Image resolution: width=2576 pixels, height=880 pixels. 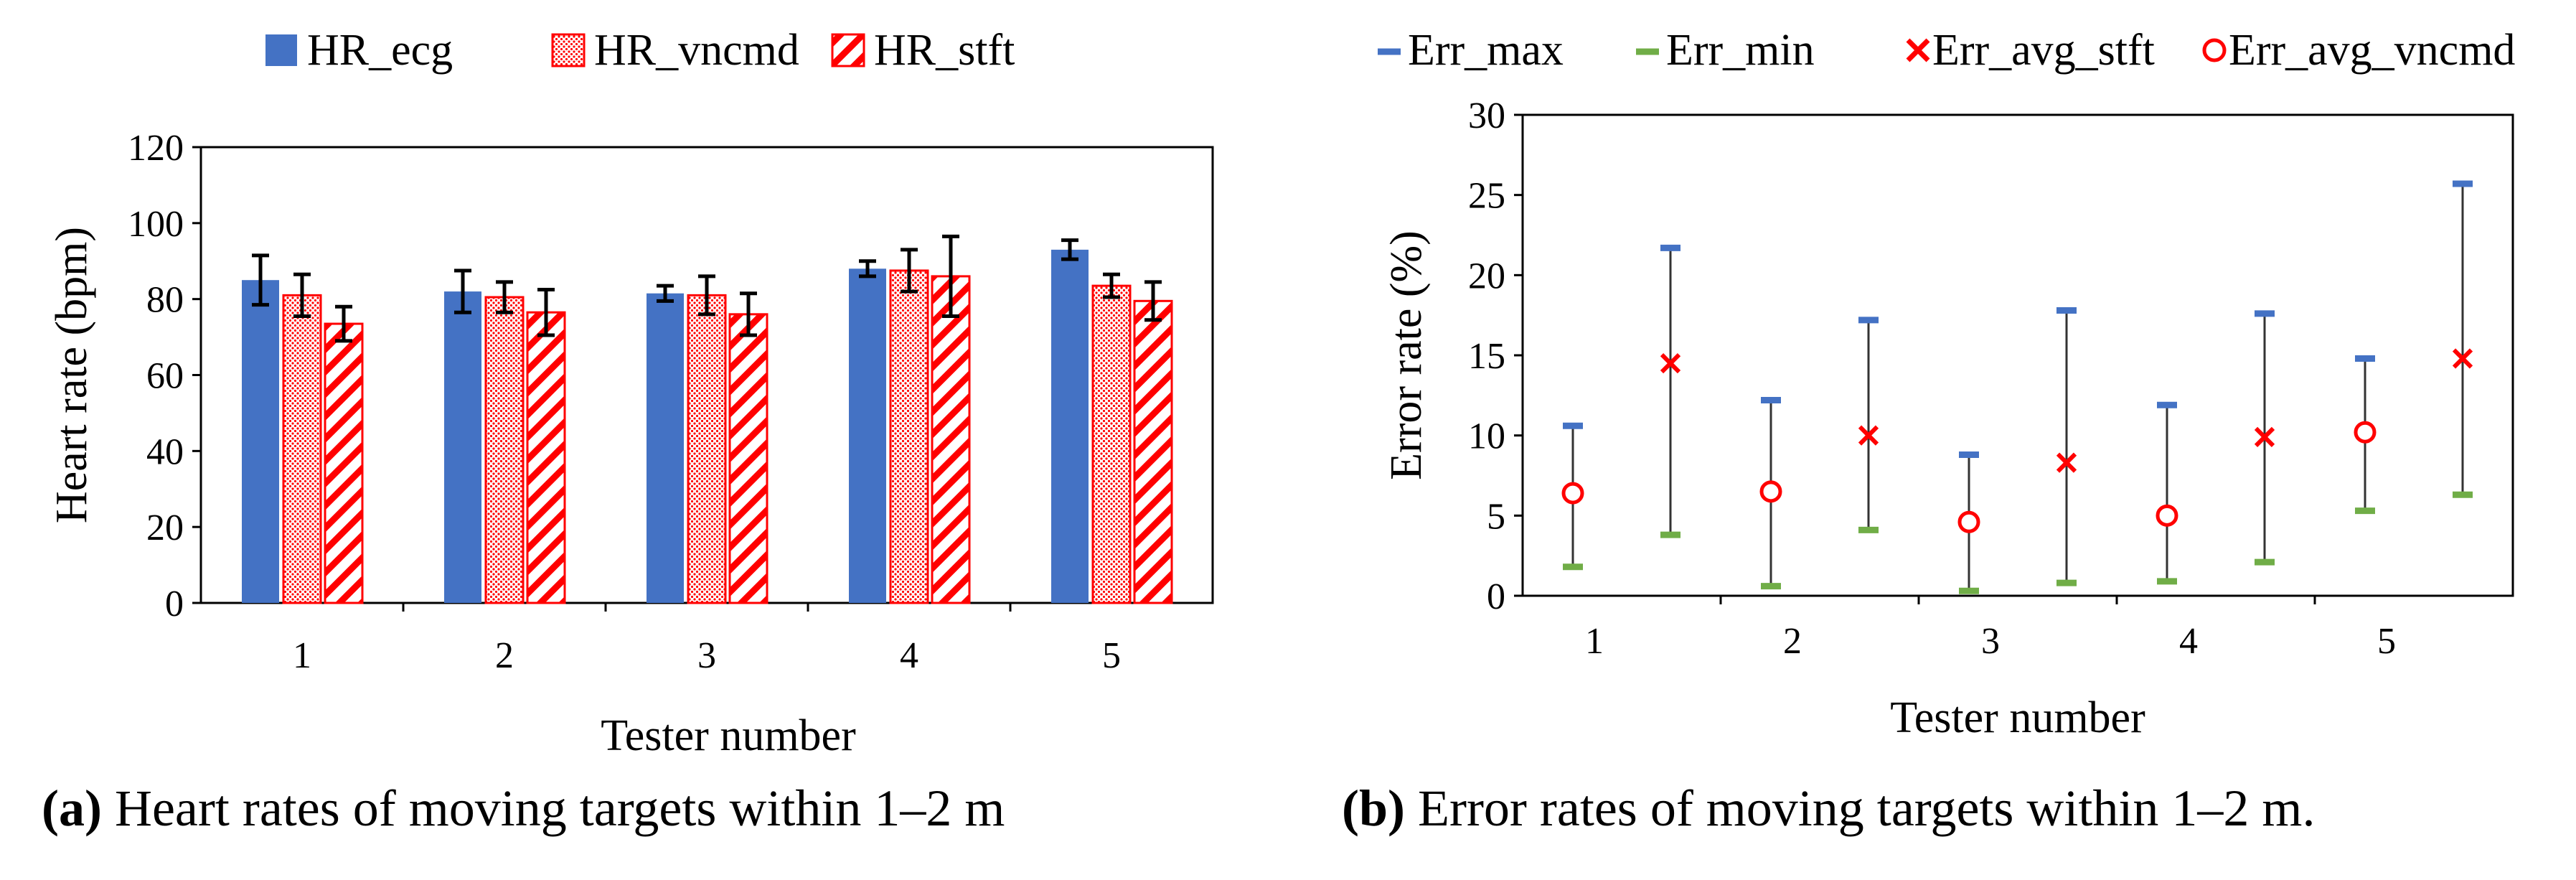 What do you see at coordinates (281, 50) in the screenshot?
I see `legend-swatch-HR_ecg` at bounding box center [281, 50].